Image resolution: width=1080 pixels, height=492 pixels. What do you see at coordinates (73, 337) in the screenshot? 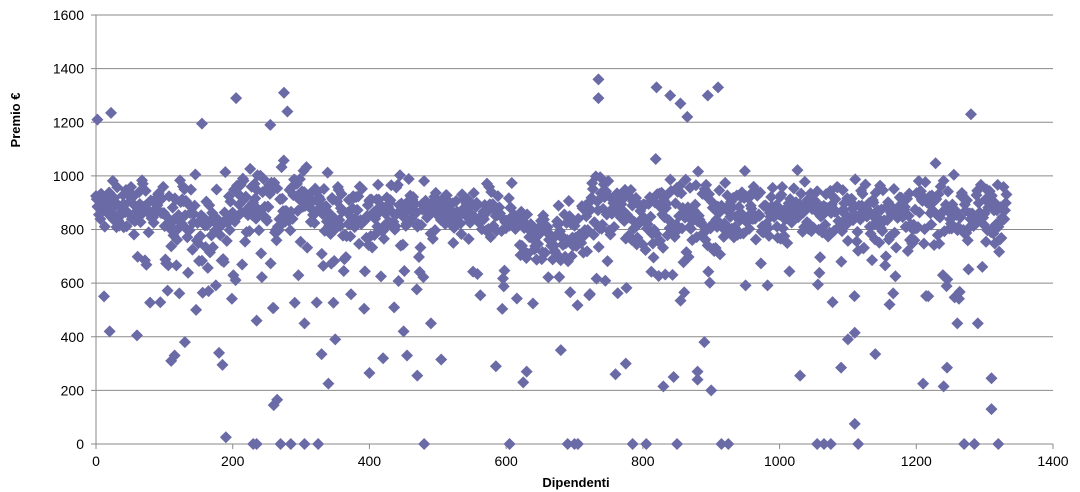
I see `y-tick-label: 400` at bounding box center [73, 337].